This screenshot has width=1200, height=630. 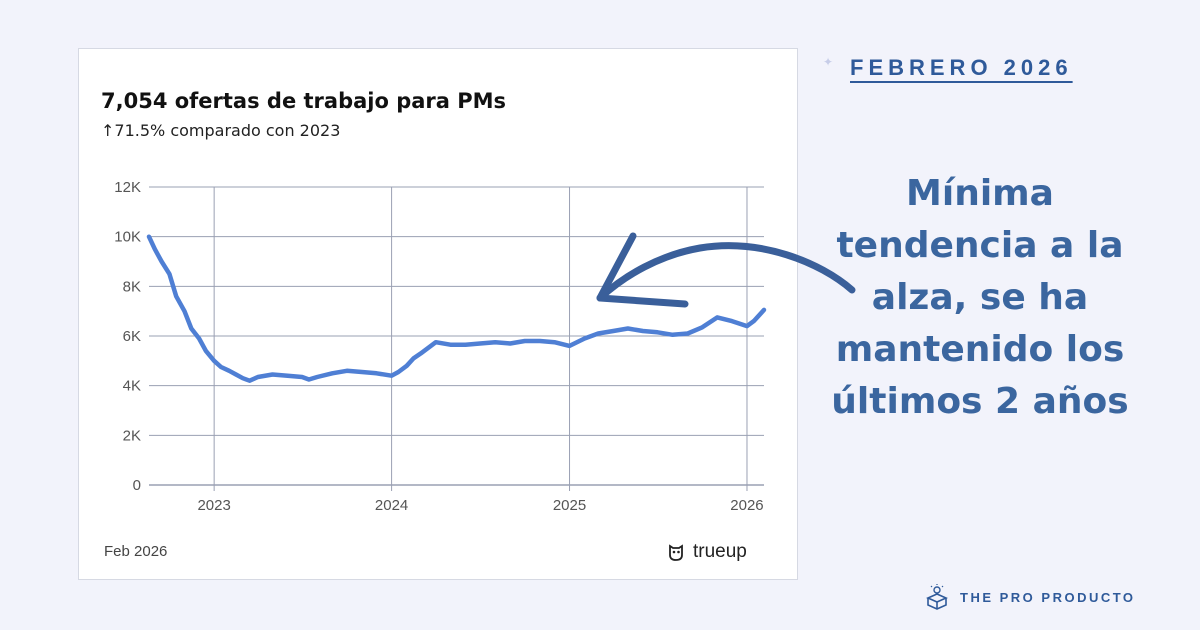 What do you see at coordinates (676, 552) in the screenshot?
I see `owl-icon` at bounding box center [676, 552].